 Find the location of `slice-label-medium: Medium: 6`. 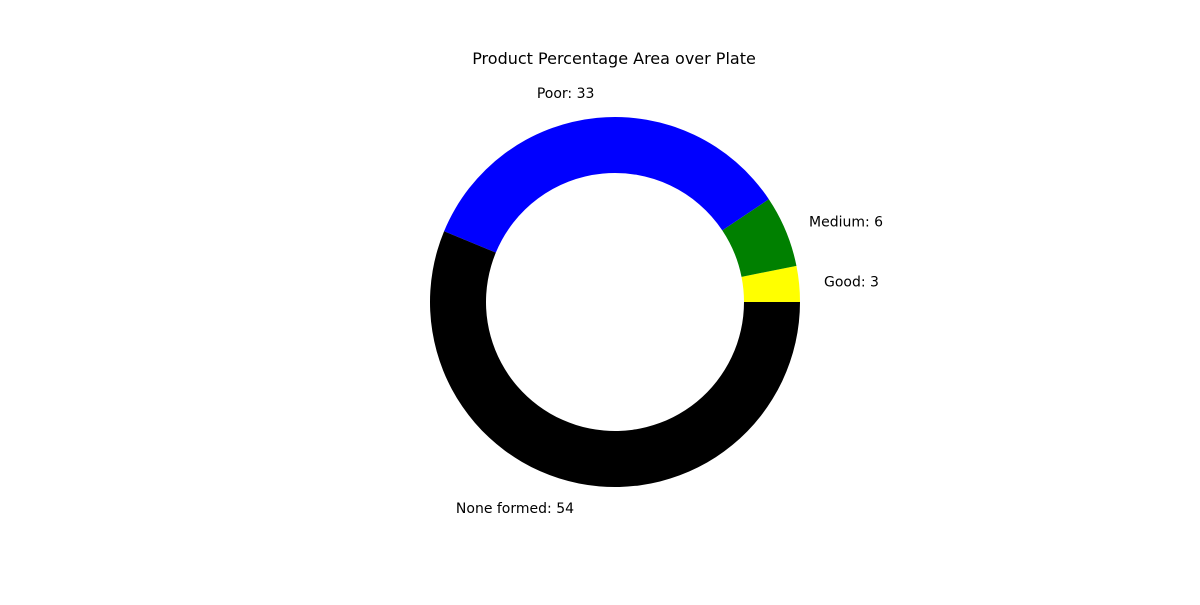

slice-label-medium: Medium: 6 is located at coordinates (846, 223).